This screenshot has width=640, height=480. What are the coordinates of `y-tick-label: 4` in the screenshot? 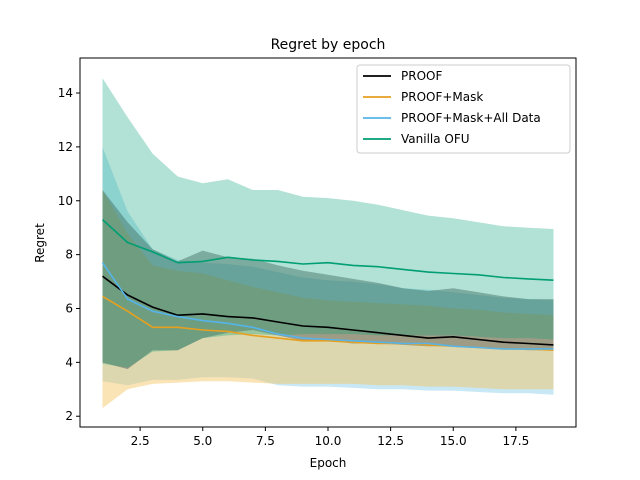 It's located at (69, 362).